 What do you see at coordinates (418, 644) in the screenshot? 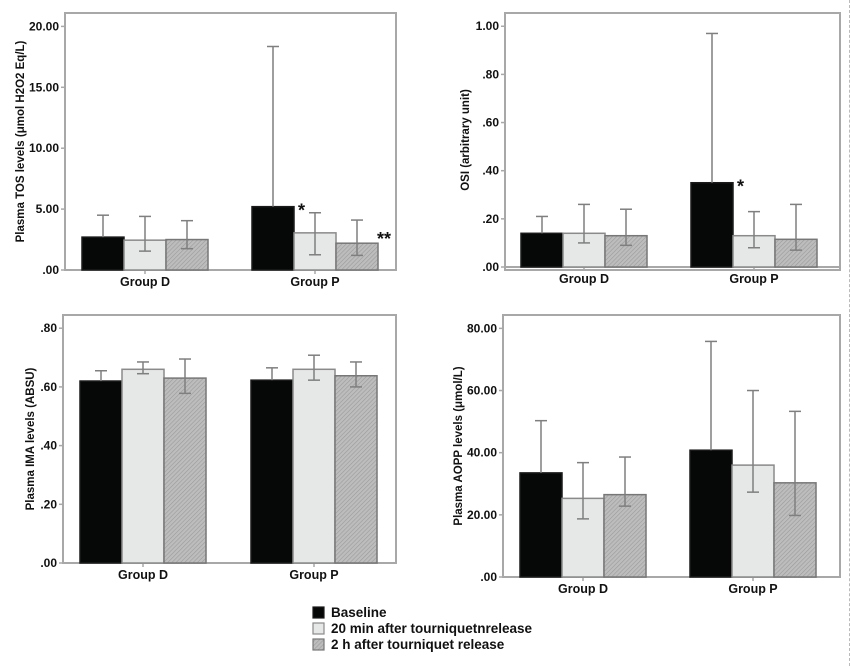
I see `legend-label: 2 h after tourniquet release` at bounding box center [418, 644].